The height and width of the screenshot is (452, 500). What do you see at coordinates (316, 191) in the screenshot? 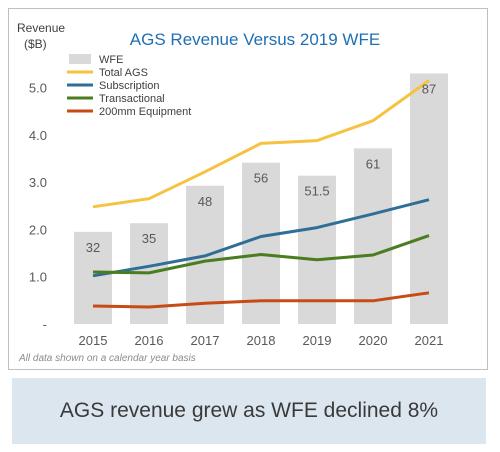
I see `wfe-bar-label-2019: 51.5` at bounding box center [316, 191].